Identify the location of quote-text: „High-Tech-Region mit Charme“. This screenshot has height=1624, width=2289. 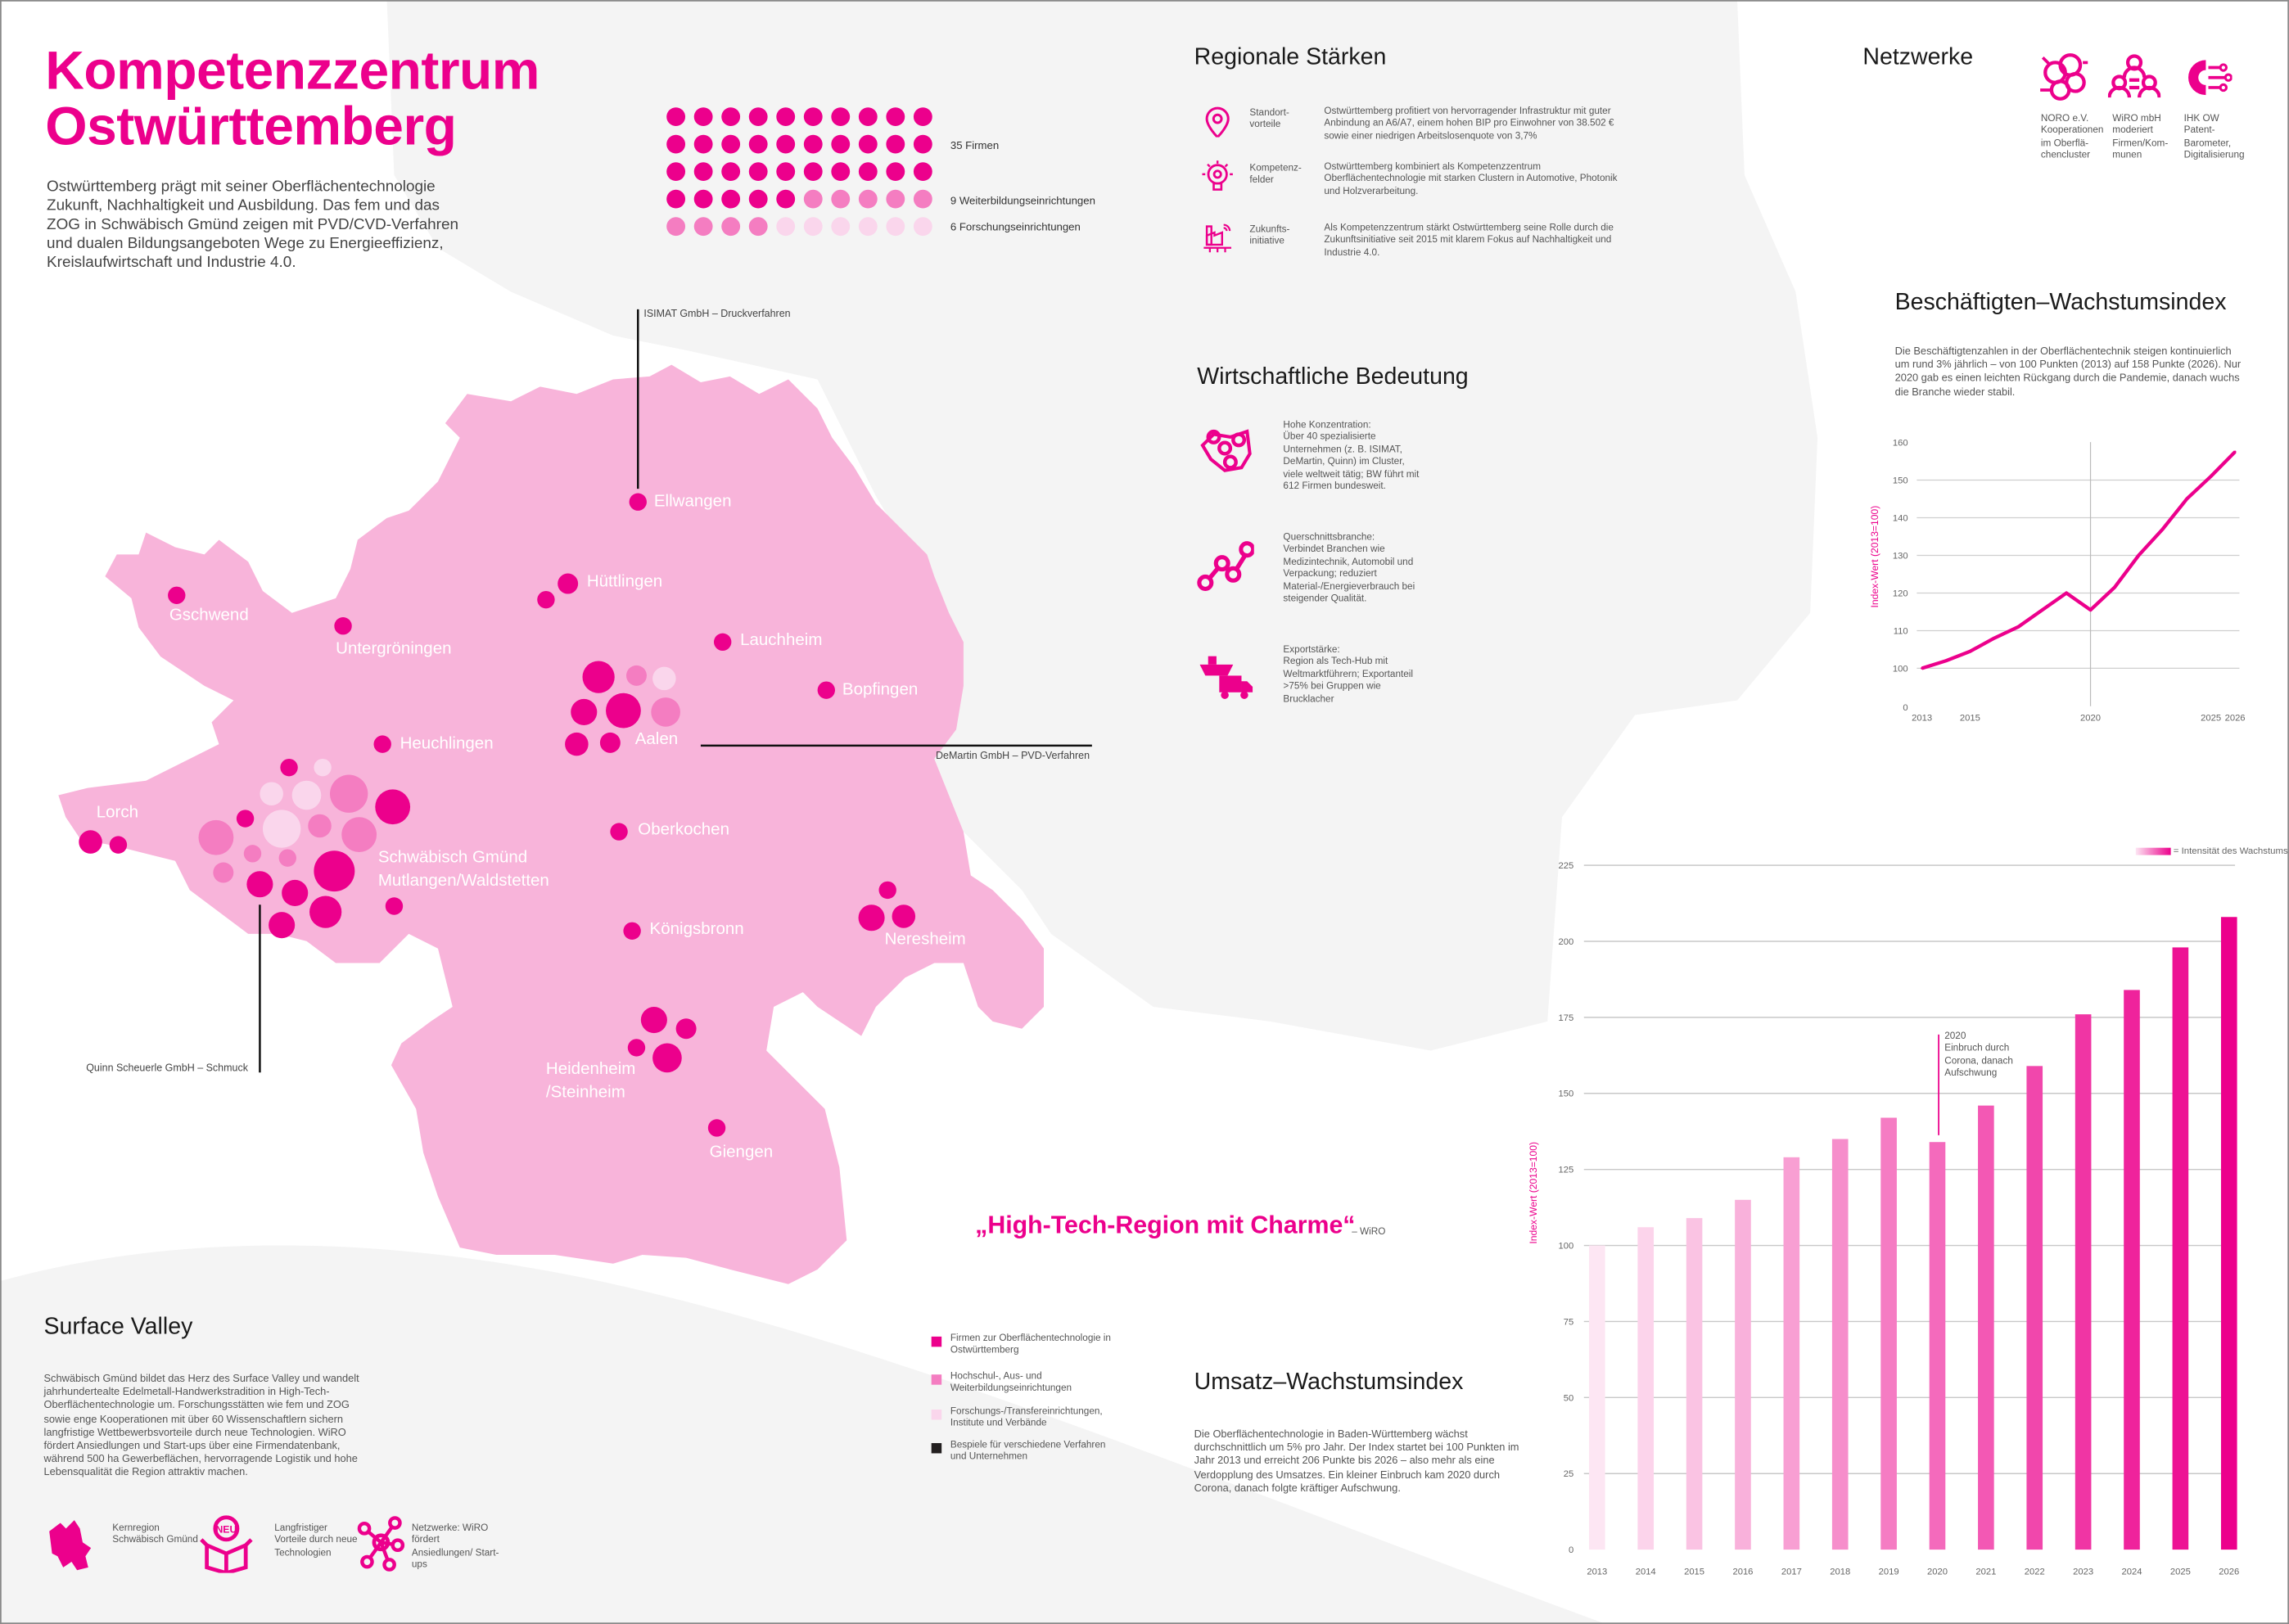
(1166, 1225).